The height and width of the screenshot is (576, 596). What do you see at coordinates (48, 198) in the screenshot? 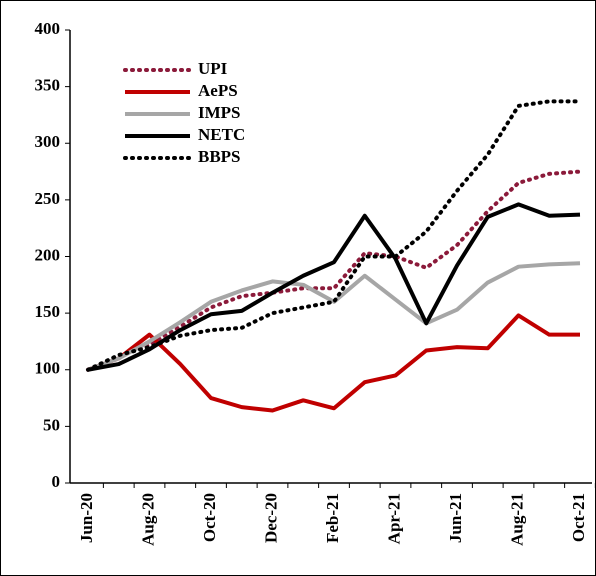
I see `y-tick-label: 250` at bounding box center [48, 198].